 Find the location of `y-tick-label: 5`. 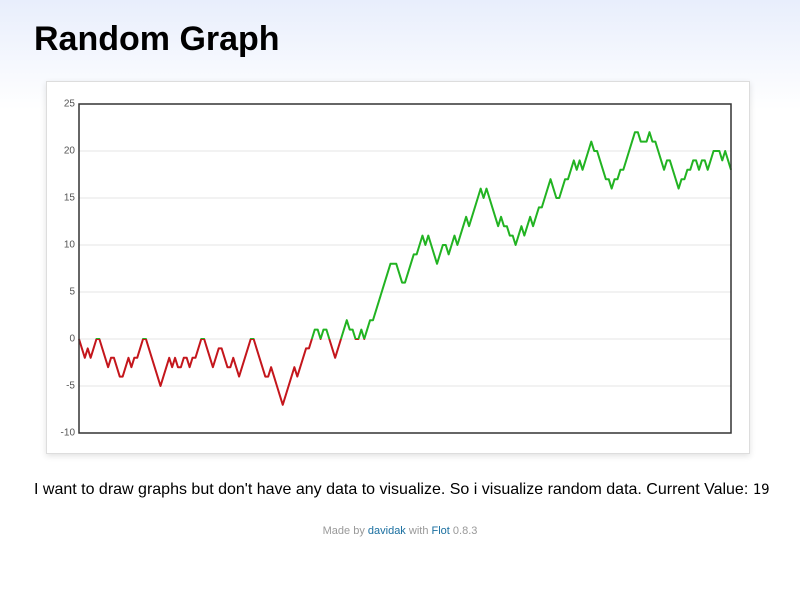

y-tick-label: 5 is located at coordinates (72, 292).